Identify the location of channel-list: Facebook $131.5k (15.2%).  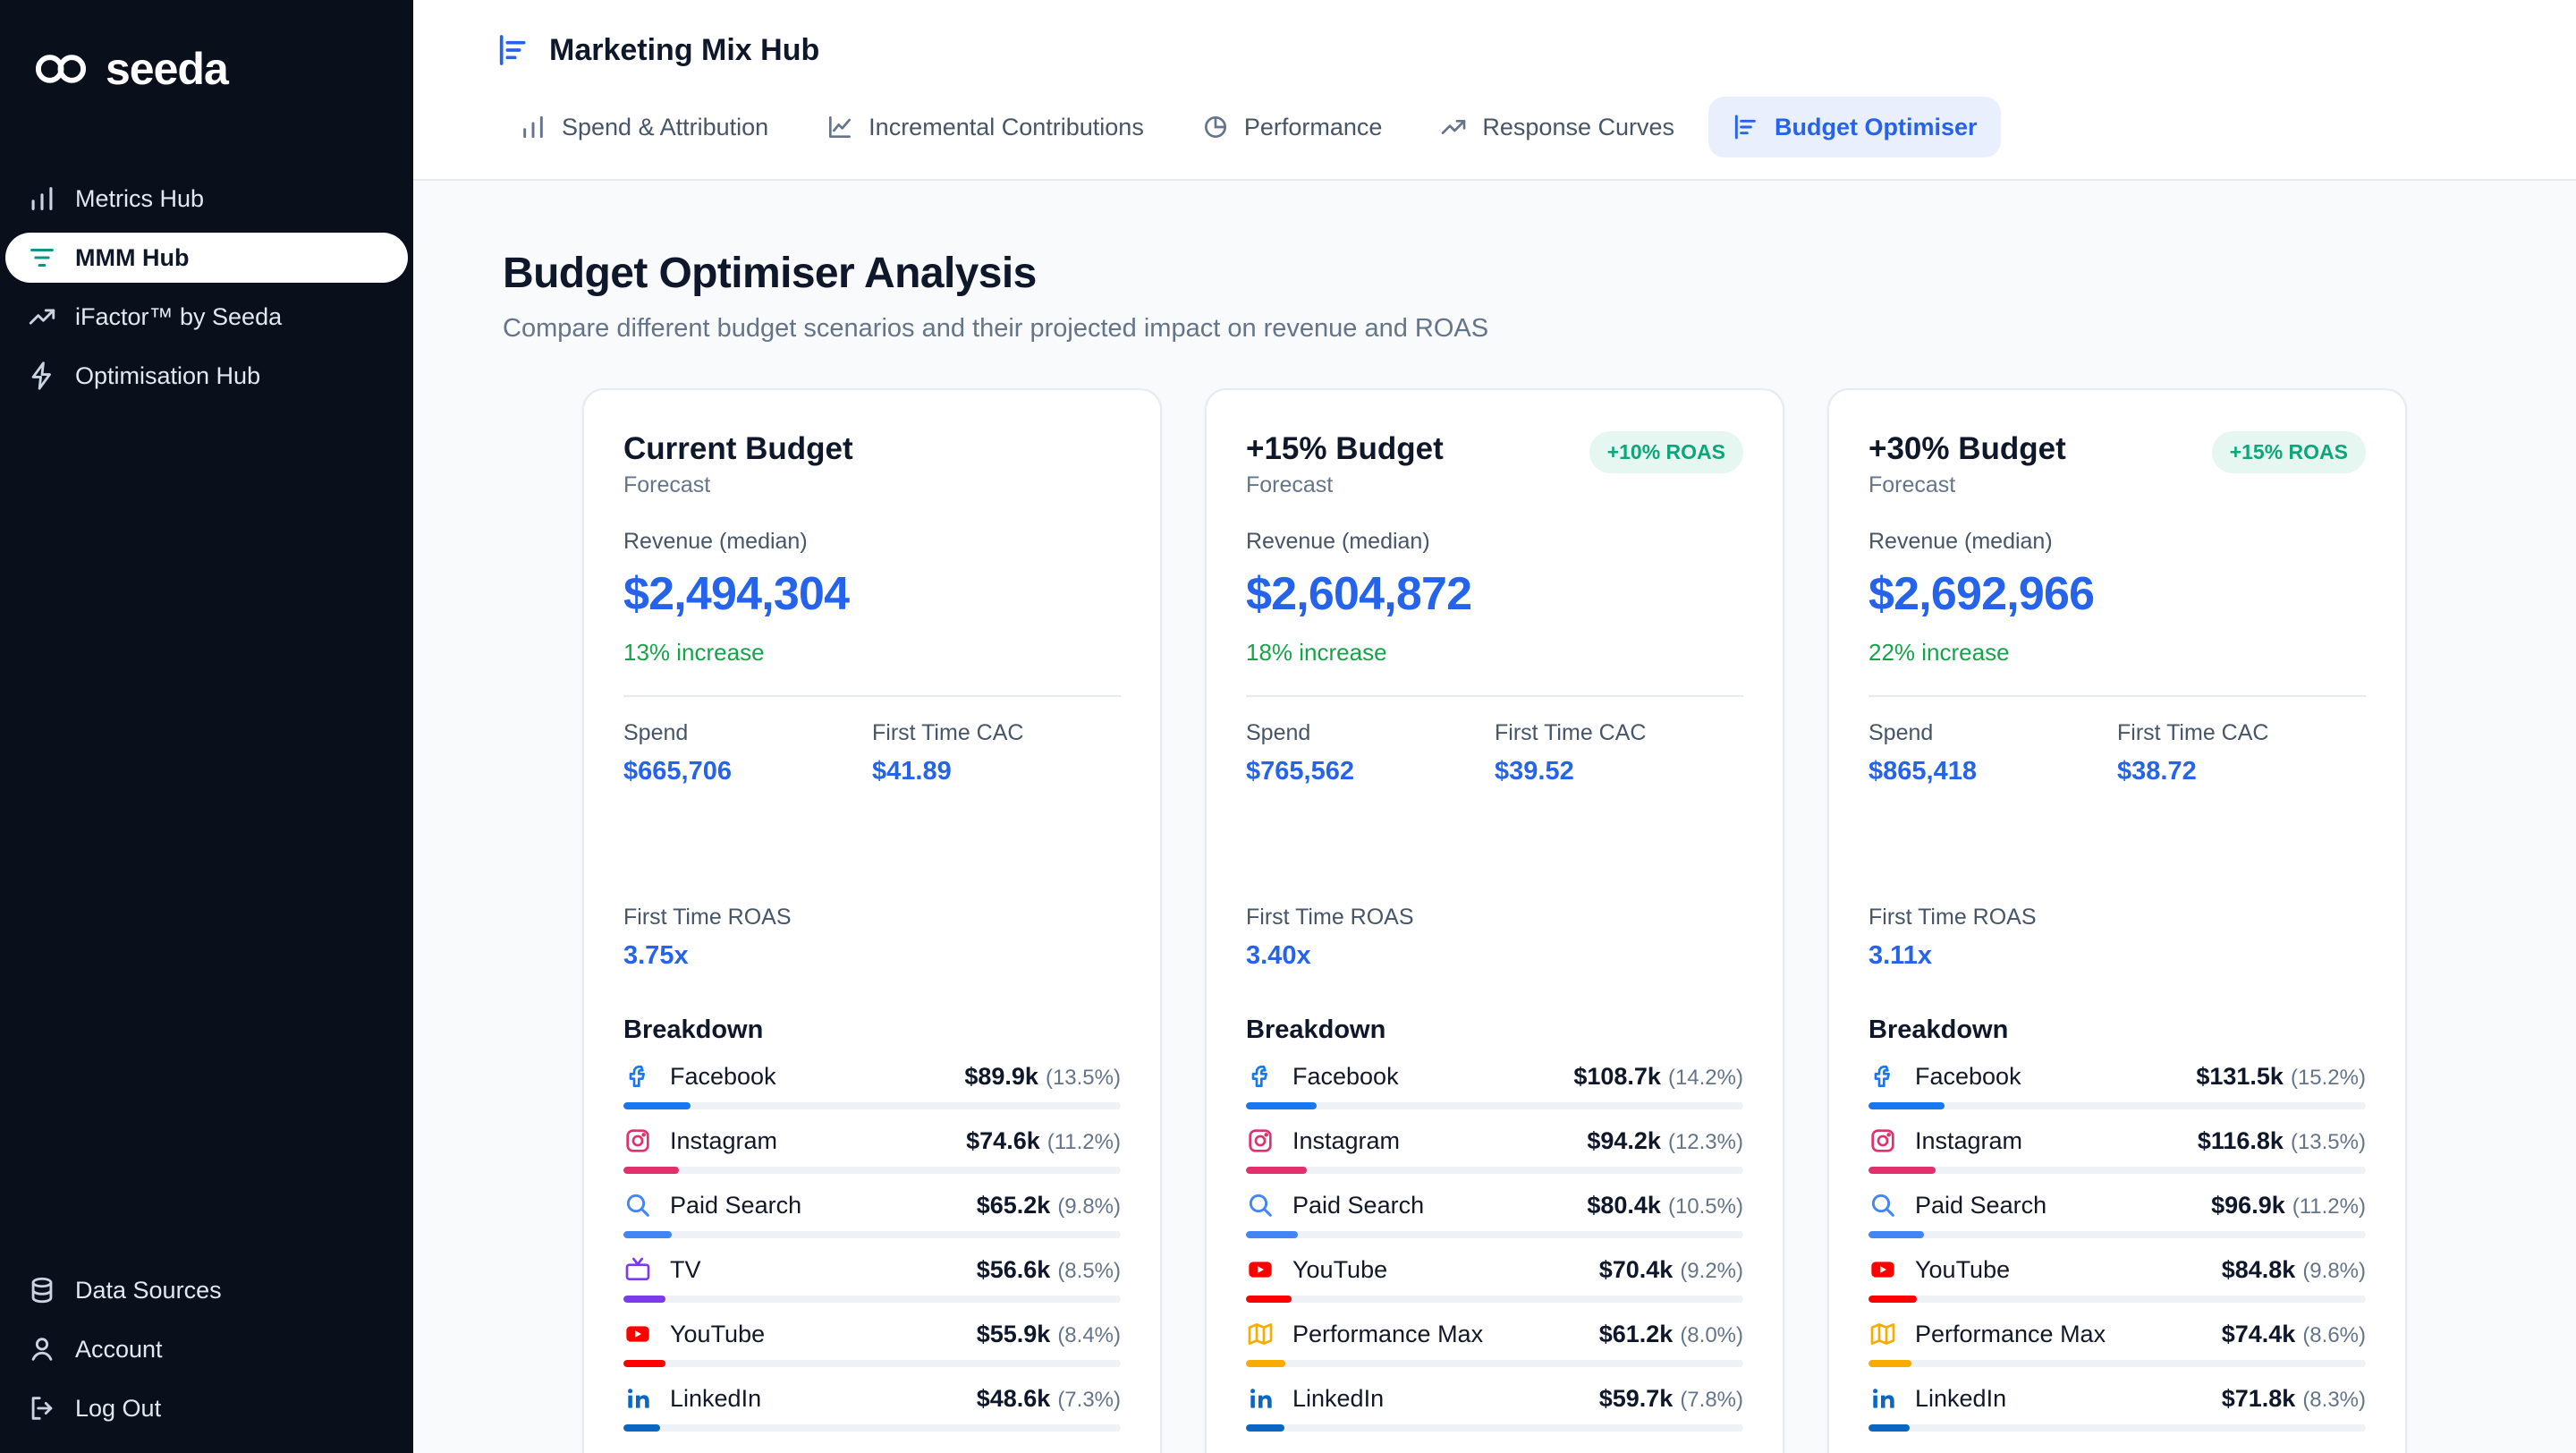
(2117, 1238).